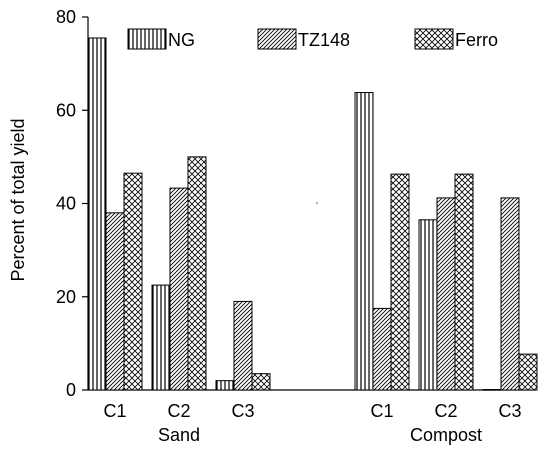 This screenshot has width=544, height=449. Describe the element at coordinates (277, 39) in the screenshot. I see `legend-swatch-tz148` at that location.